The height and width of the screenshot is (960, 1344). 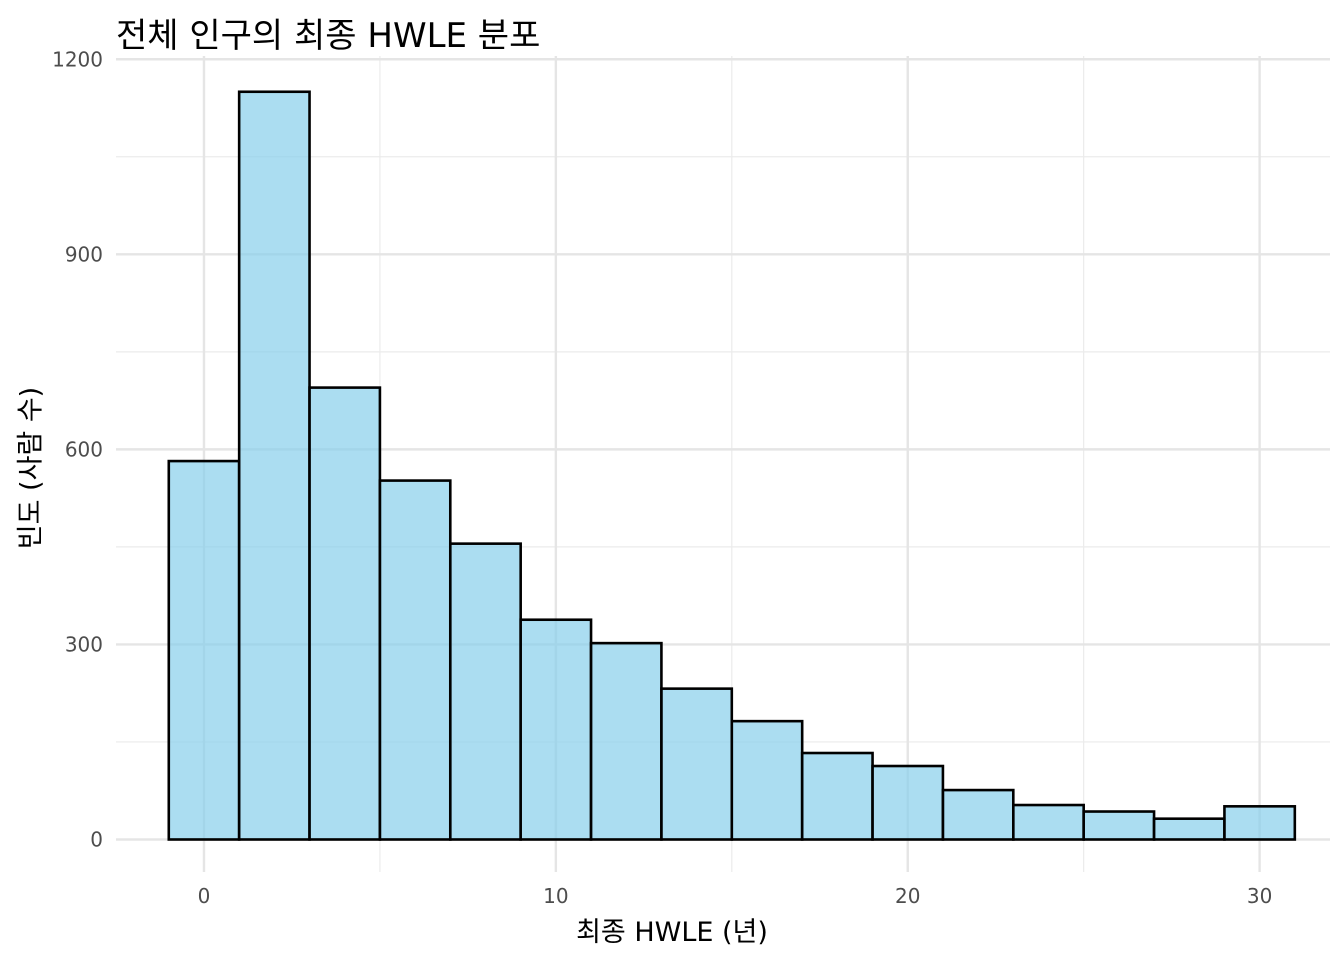 What do you see at coordinates (84, 254) in the screenshot?
I see `y-tick-label: 900` at bounding box center [84, 254].